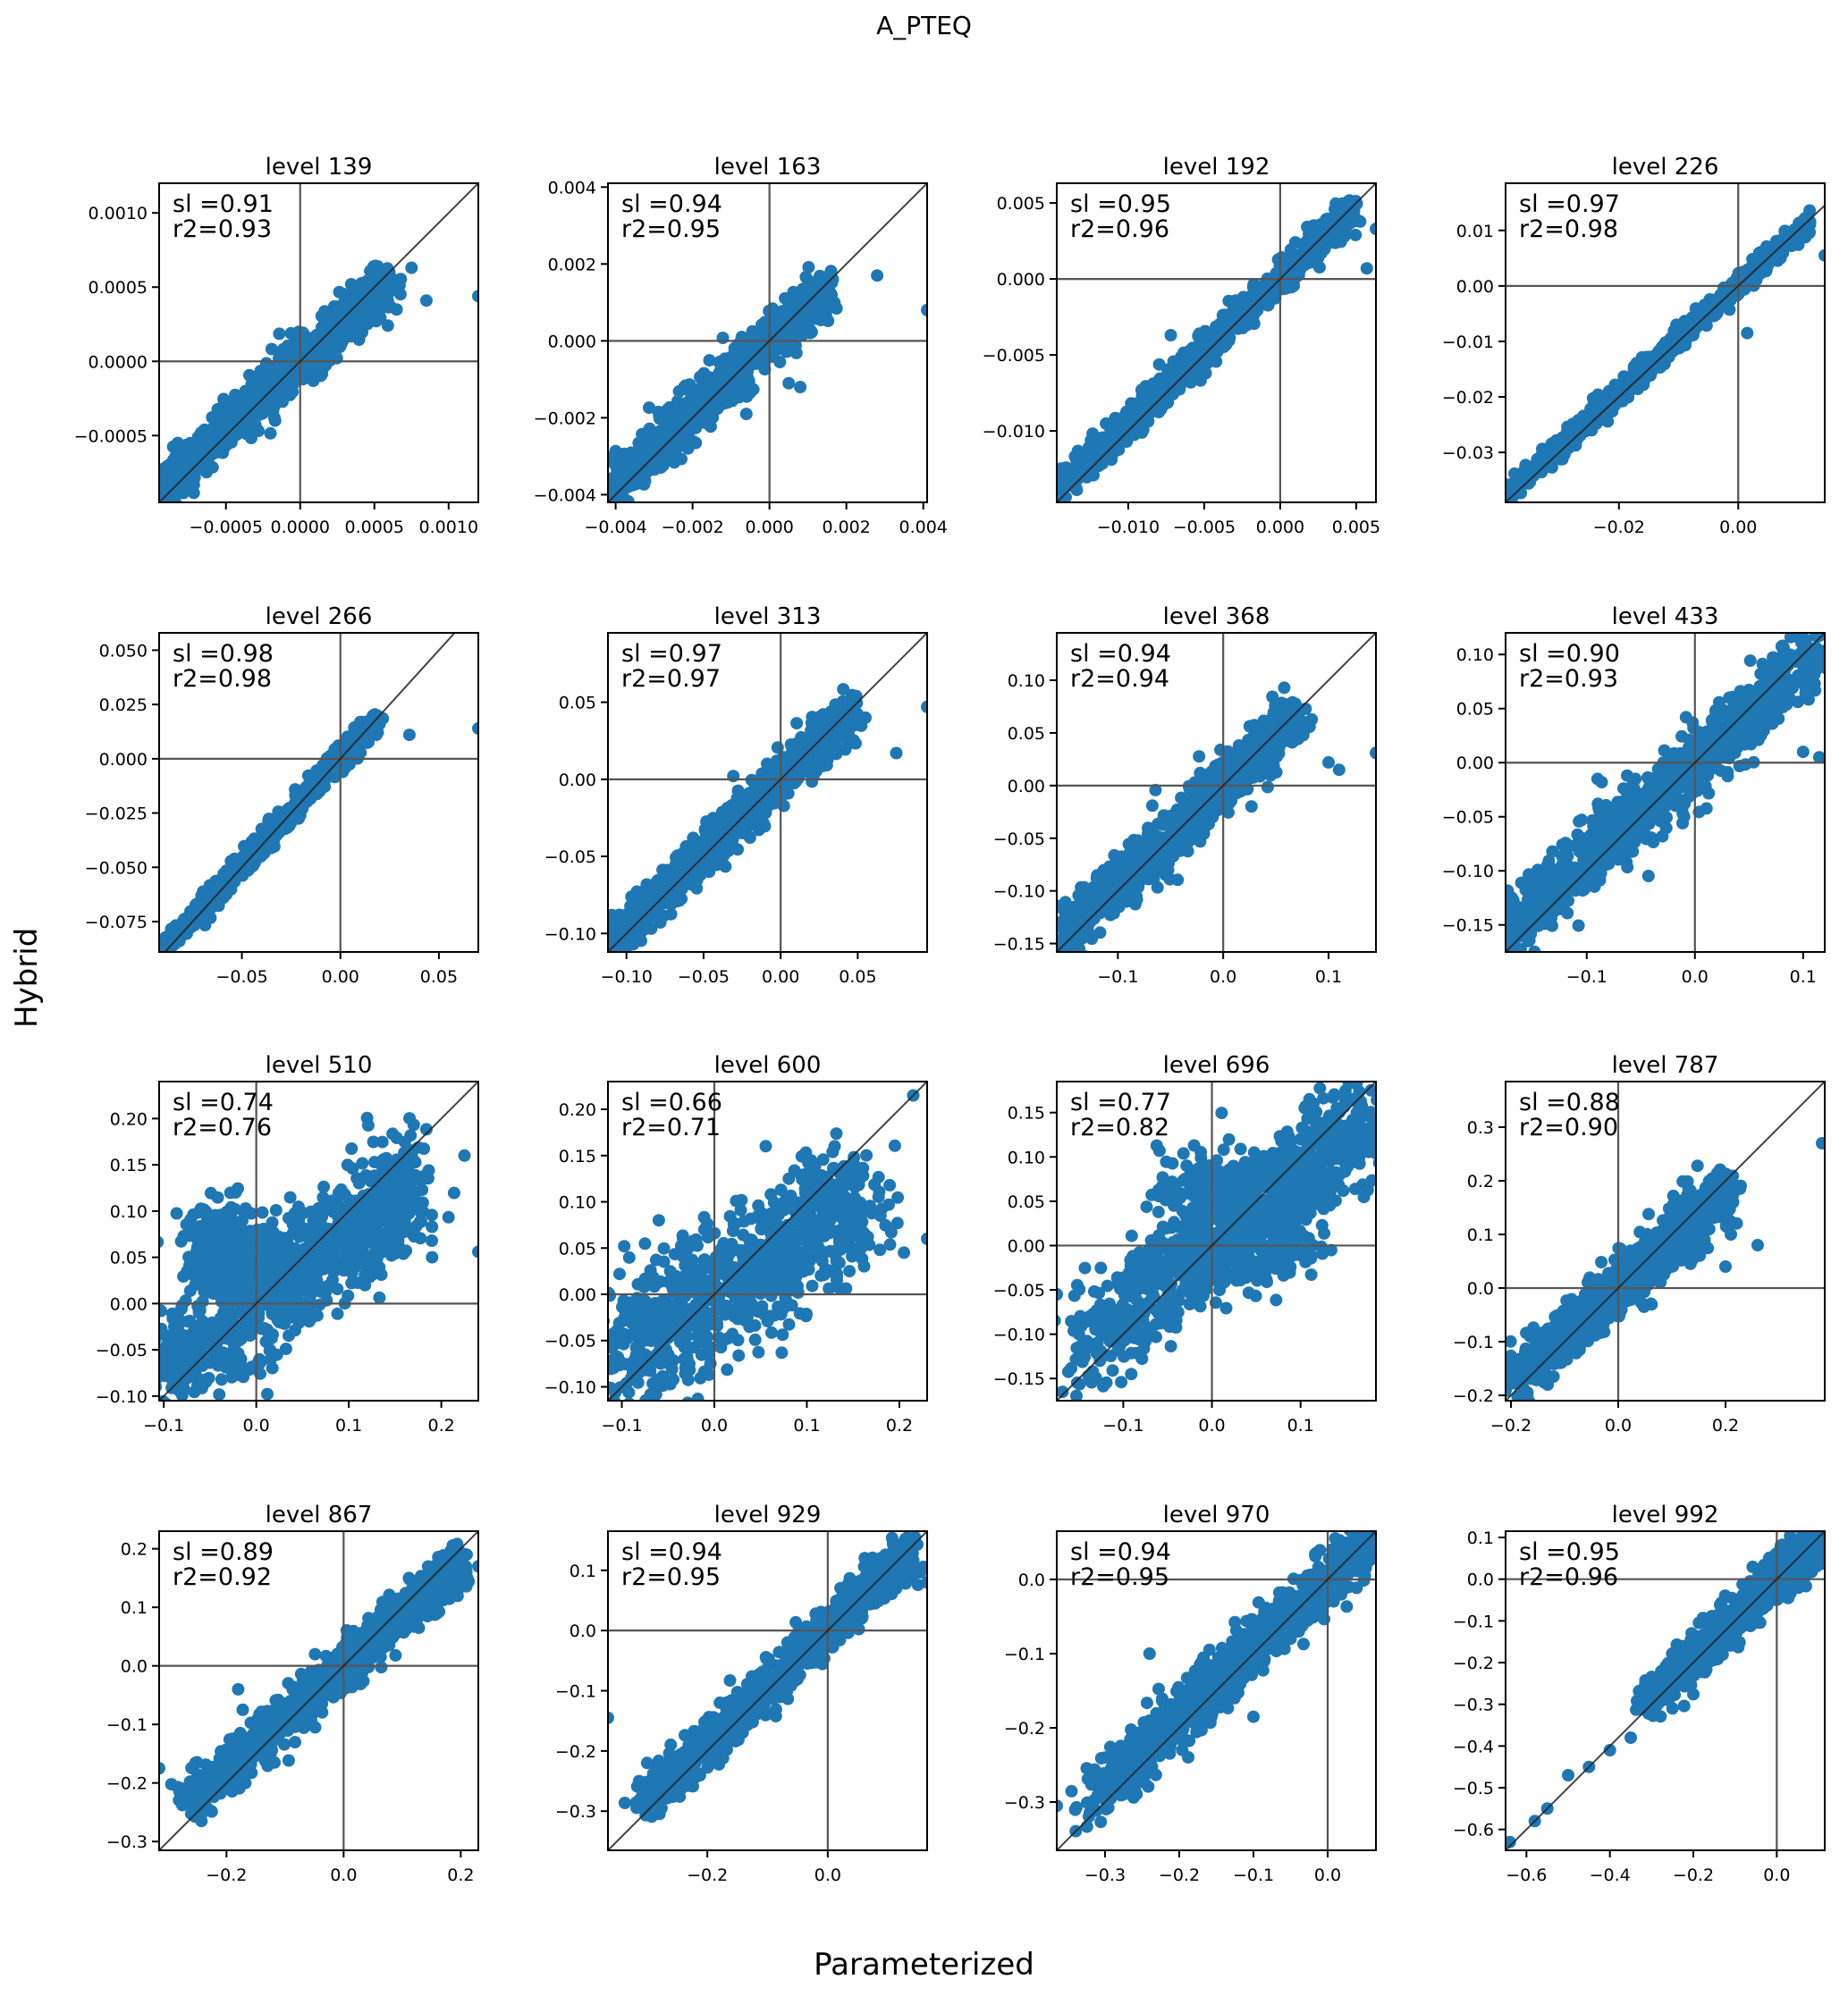 The height and width of the screenshot is (1996, 1848). I want to click on subplot-title: level 163, so click(768, 167).